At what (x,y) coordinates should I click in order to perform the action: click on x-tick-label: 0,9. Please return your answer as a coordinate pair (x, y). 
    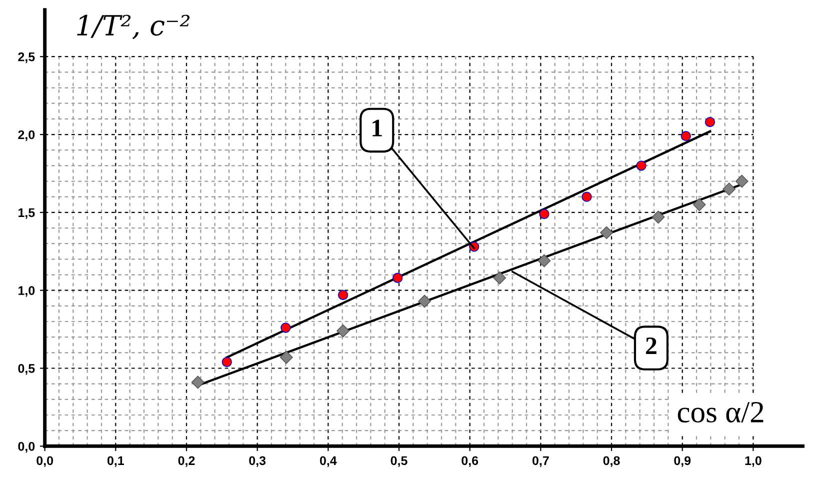
    Looking at the image, I should click on (682, 461).